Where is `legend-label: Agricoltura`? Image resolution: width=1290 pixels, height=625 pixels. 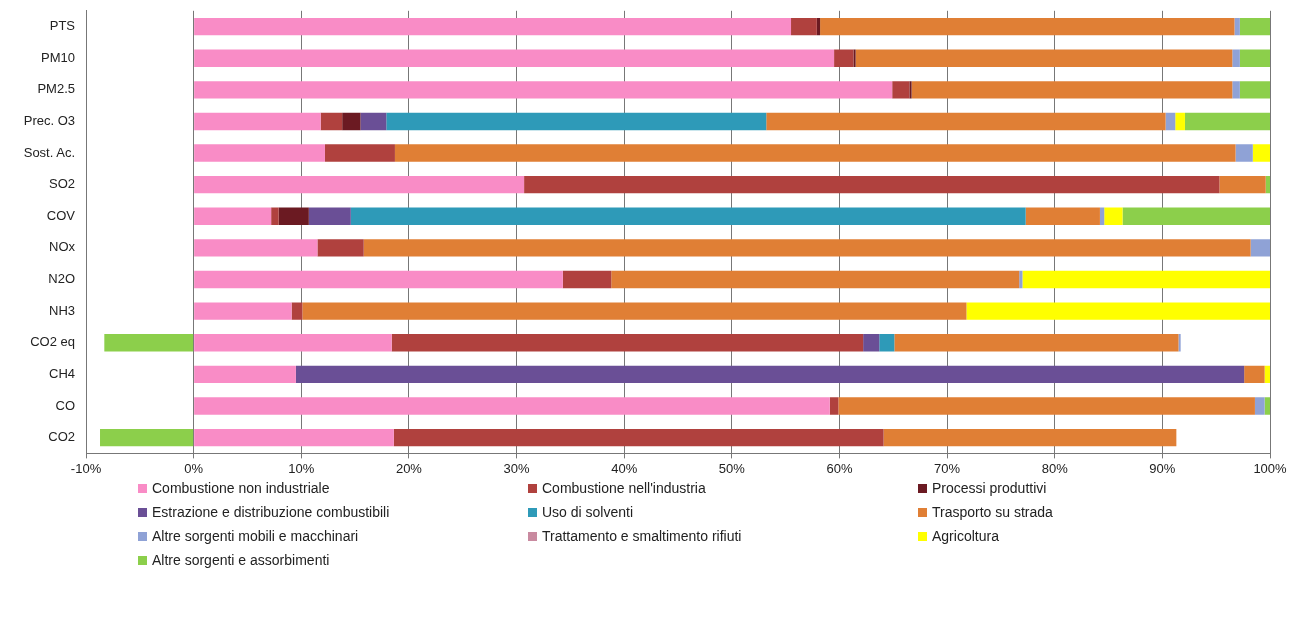 legend-label: Agricoltura is located at coordinates (965, 536).